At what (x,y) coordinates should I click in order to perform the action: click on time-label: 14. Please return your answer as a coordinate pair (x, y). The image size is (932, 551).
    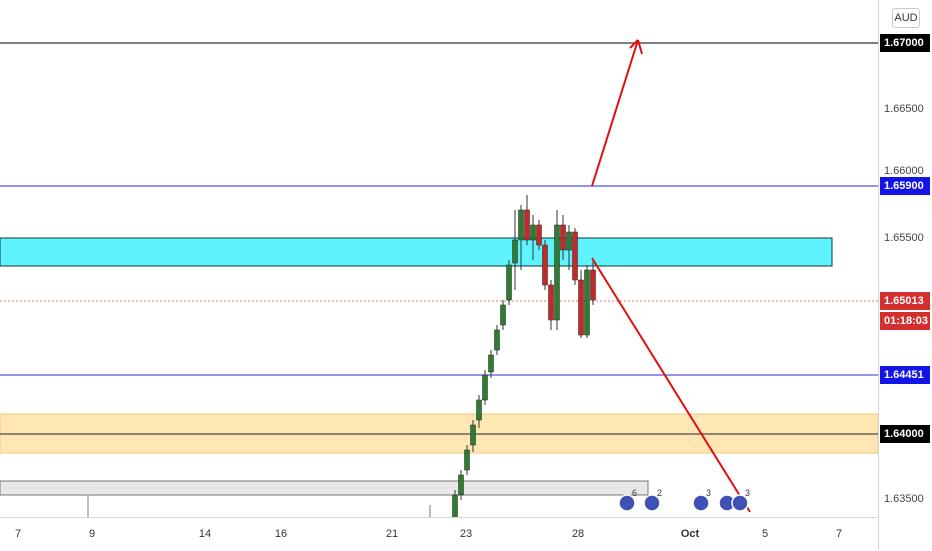
    Looking at the image, I should click on (205, 534).